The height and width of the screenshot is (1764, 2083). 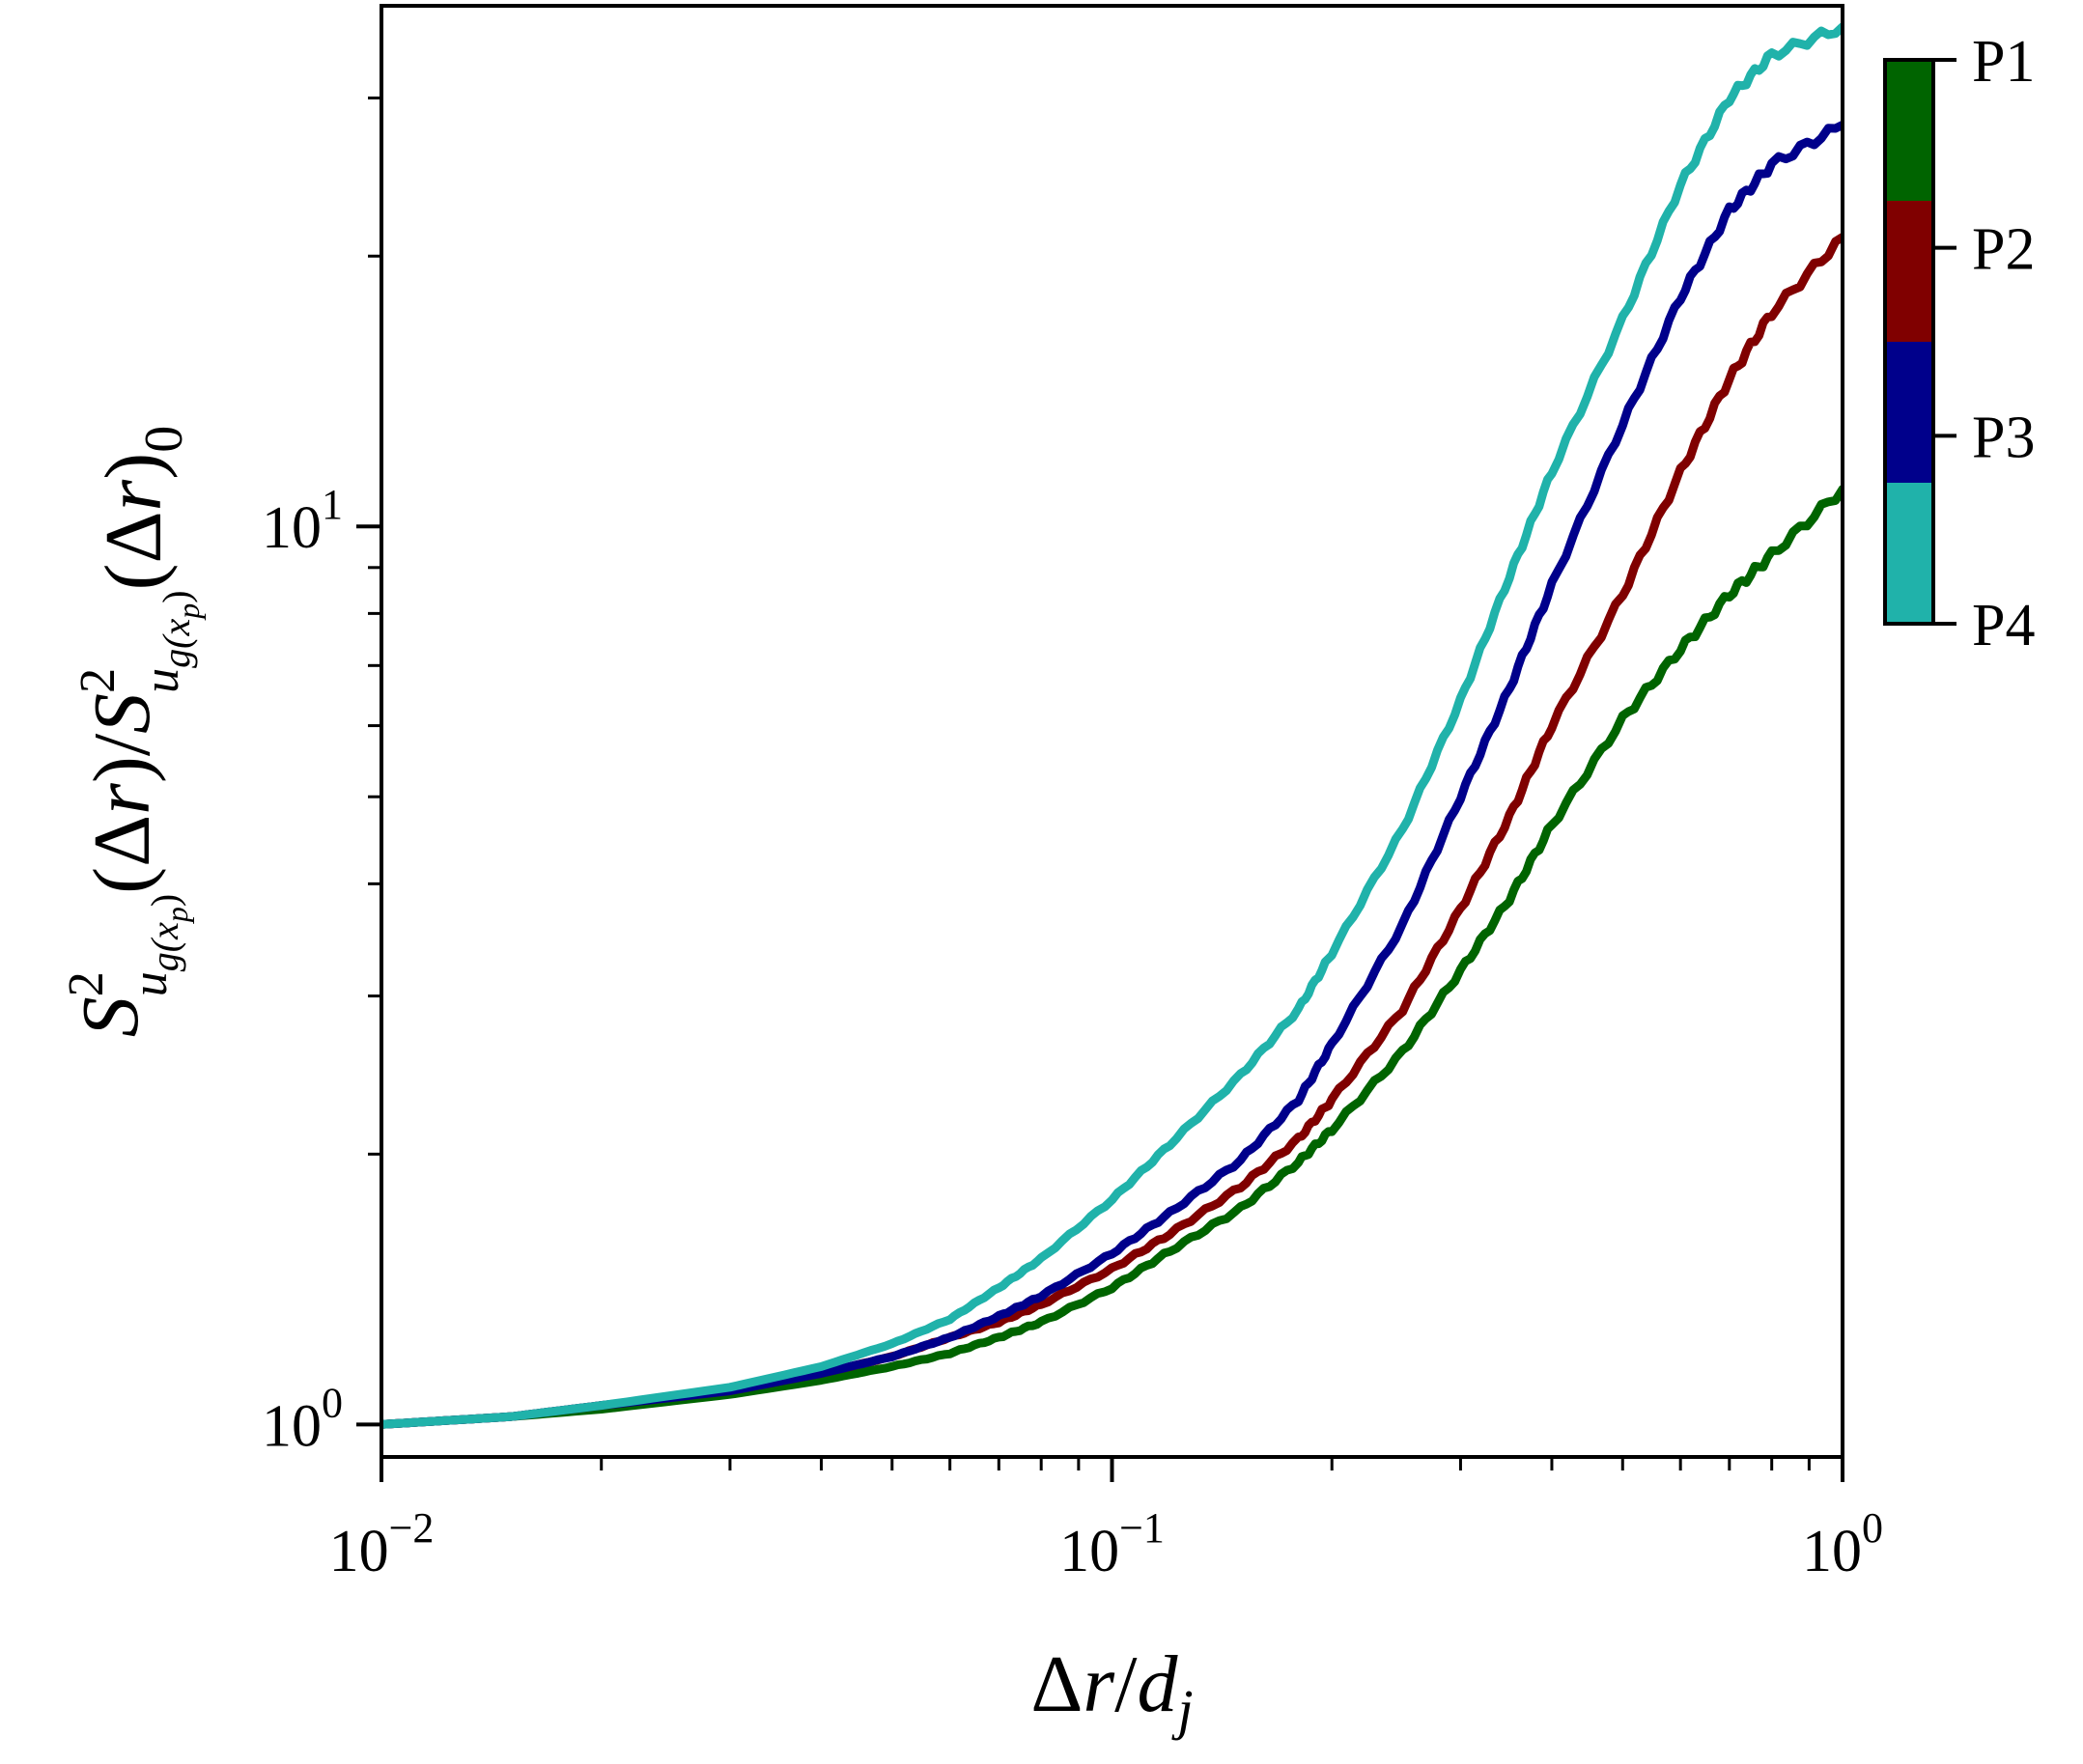 I want to click on colorbar: P1 P2 P3 P4, so click(x=1959, y=344).